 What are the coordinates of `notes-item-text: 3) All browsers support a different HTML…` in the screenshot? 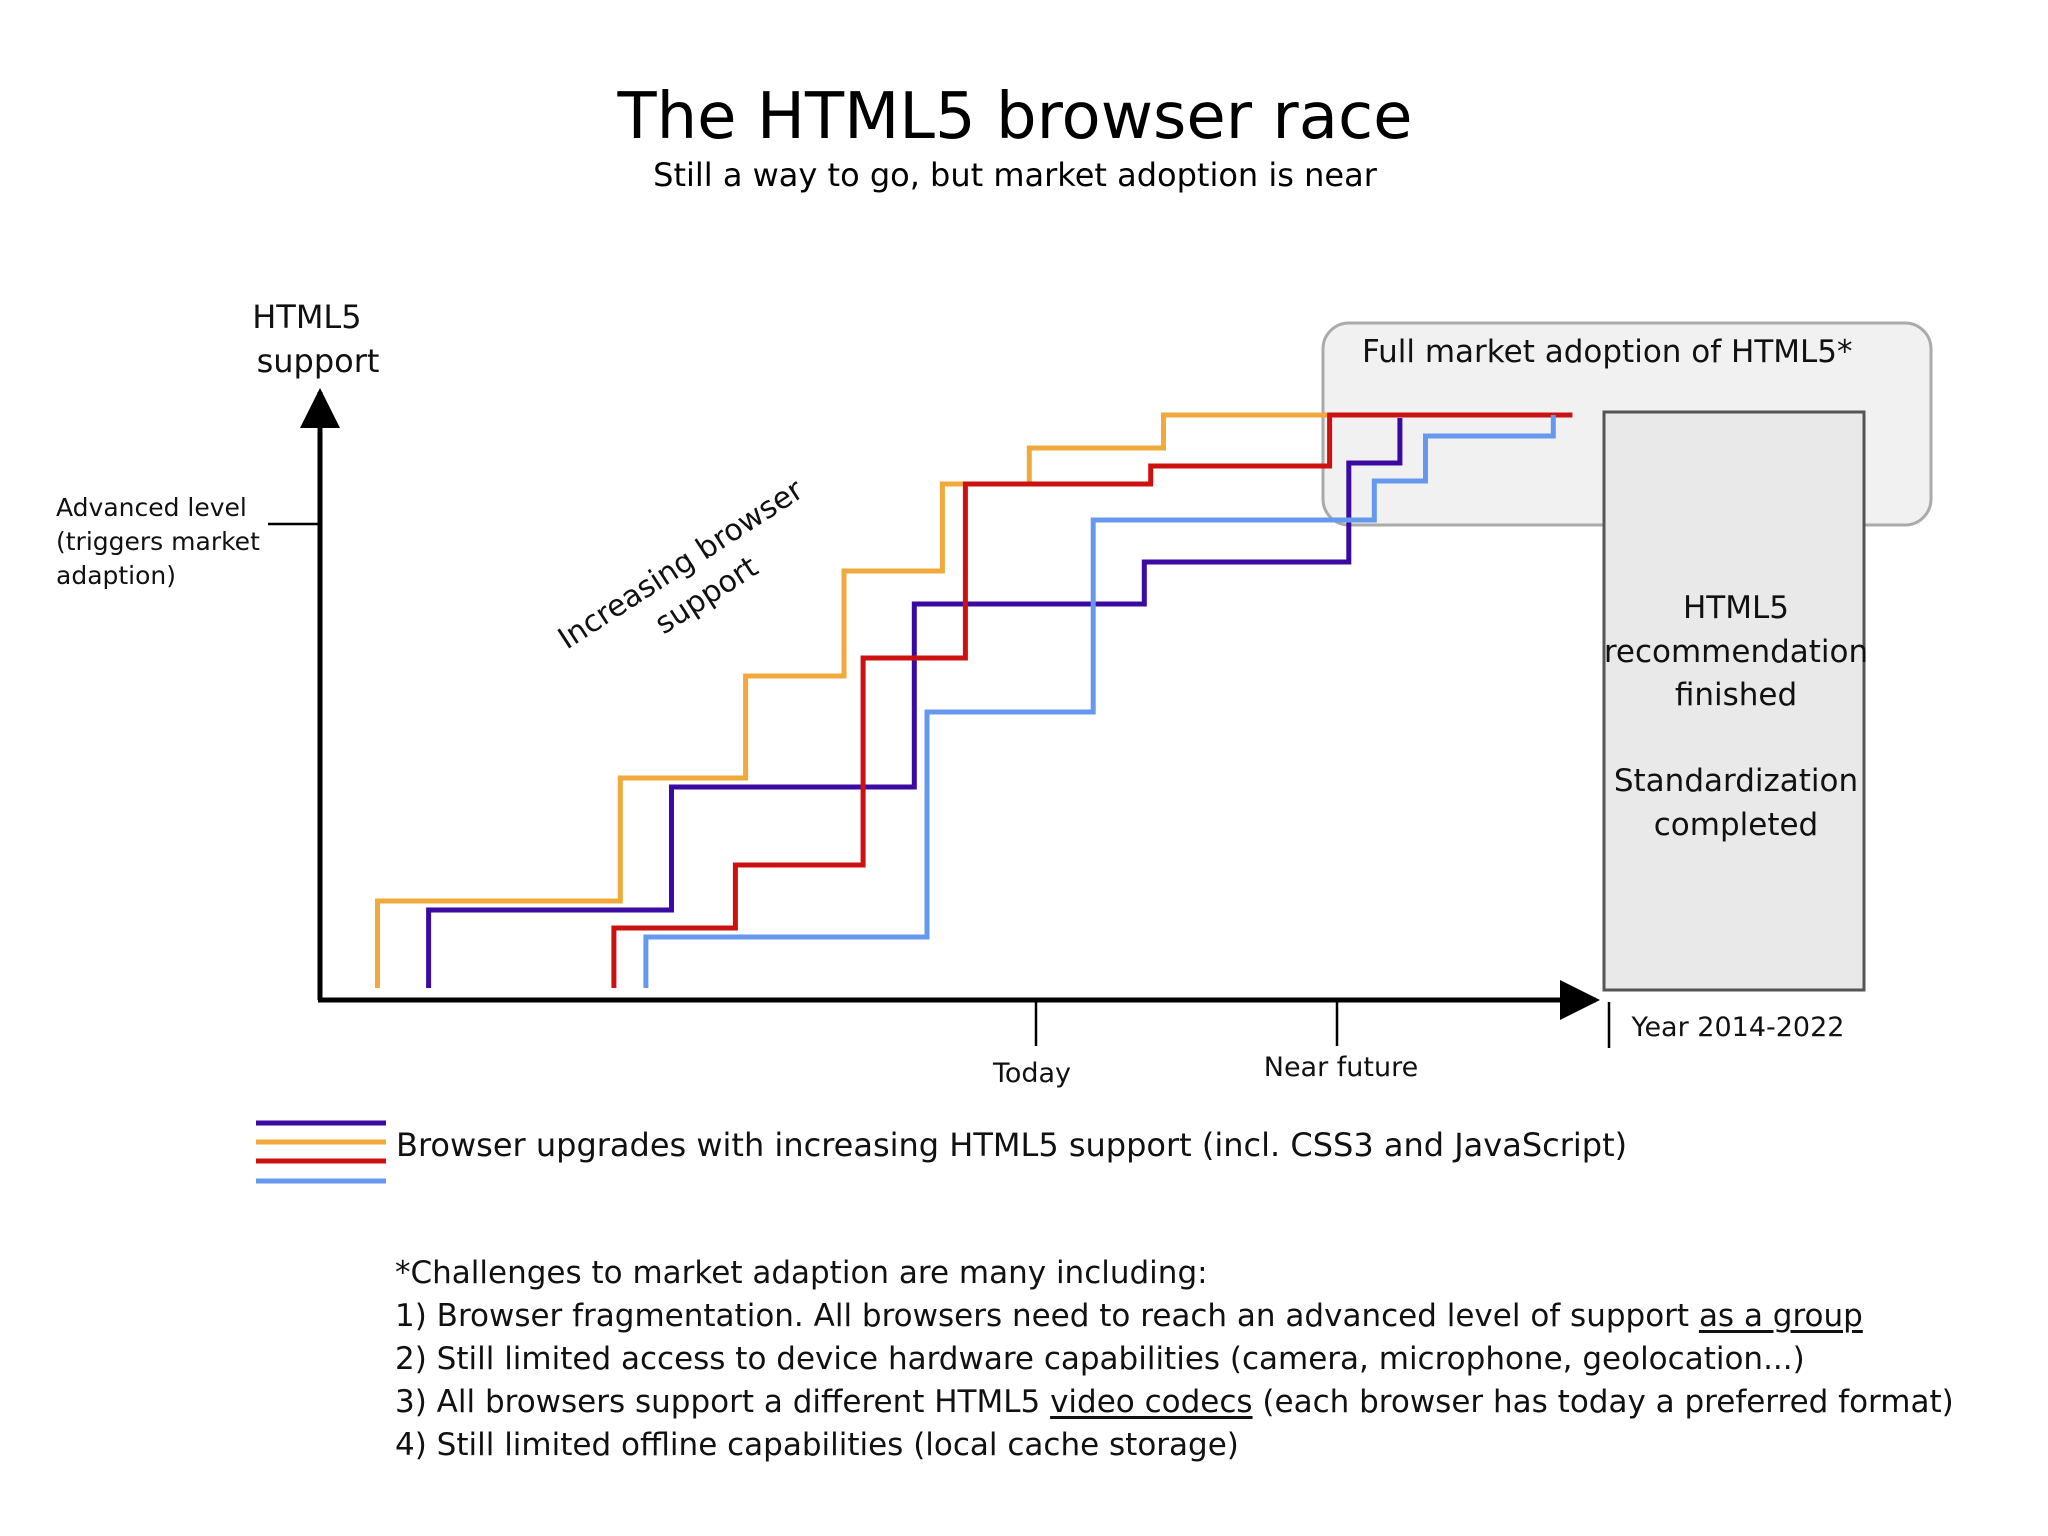 It's located at (723, 1402).